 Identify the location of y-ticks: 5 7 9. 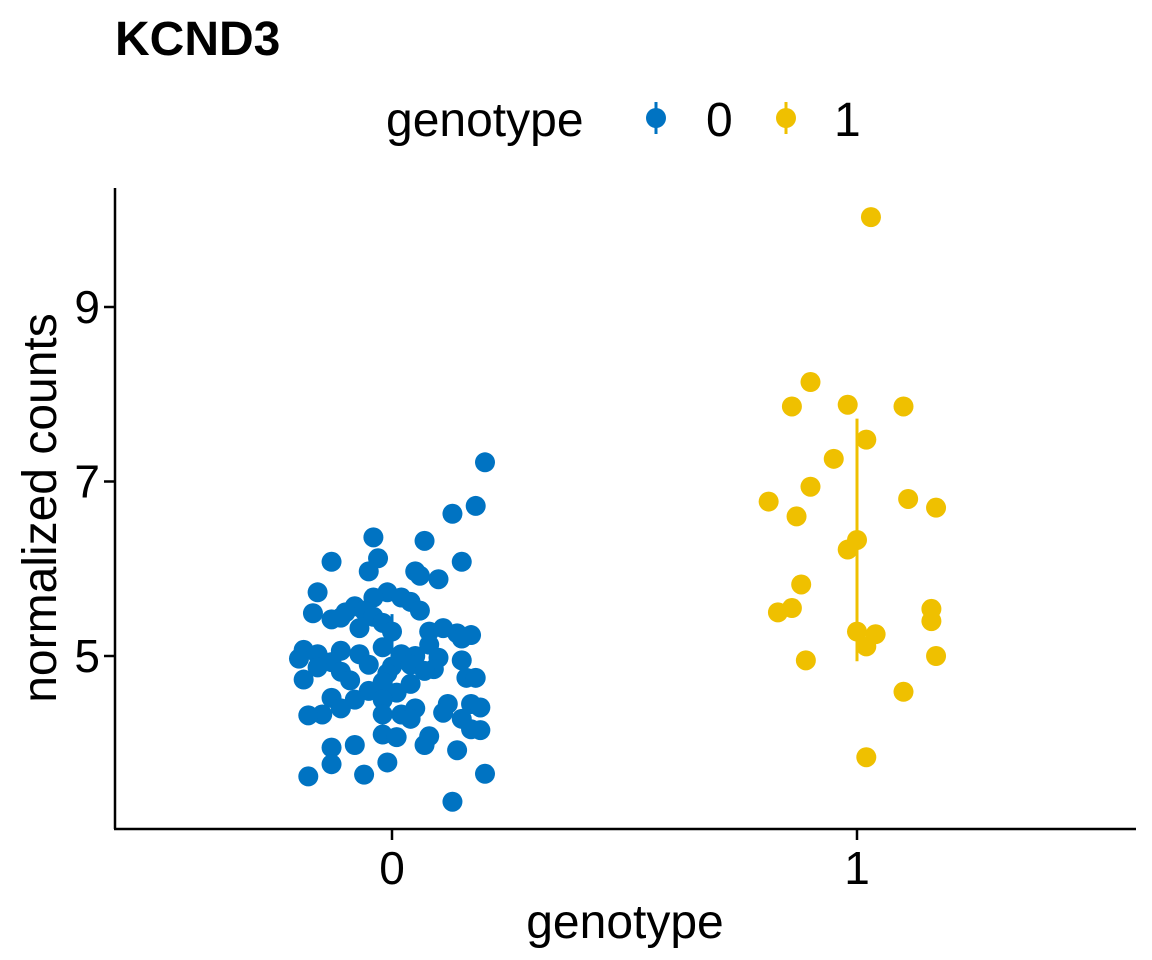
(94, 481).